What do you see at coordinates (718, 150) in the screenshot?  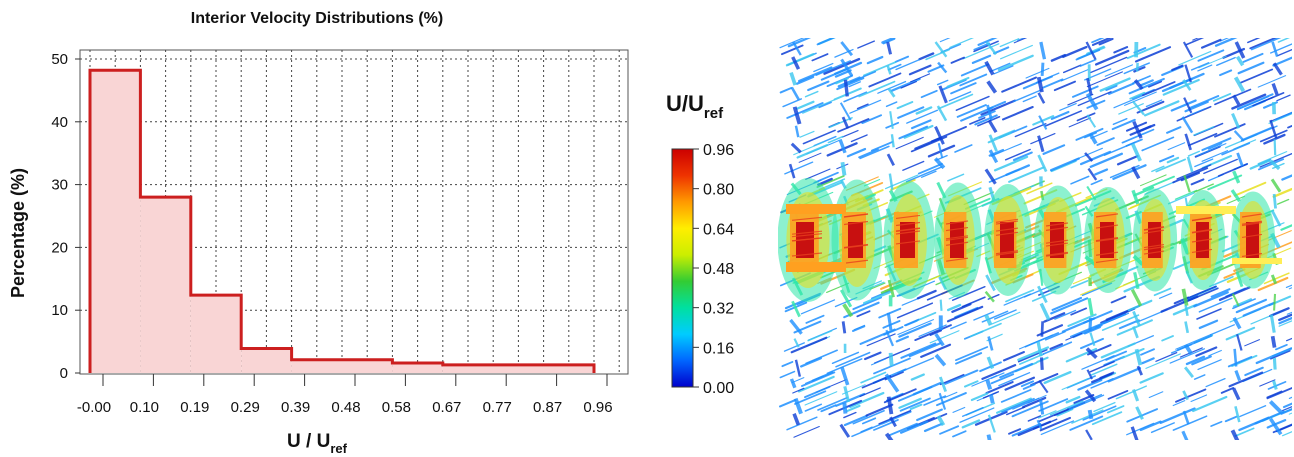 I see `colorbar-tick-label: 0.96` at bounding box center [718, 150].